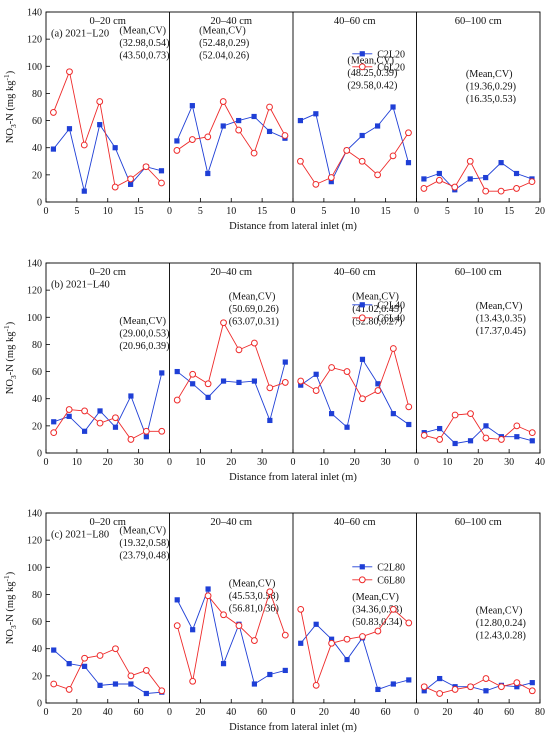 The height and width of the screenshot is (736, 550). I want to click on y-tick-label: 120, so click(34, 541).